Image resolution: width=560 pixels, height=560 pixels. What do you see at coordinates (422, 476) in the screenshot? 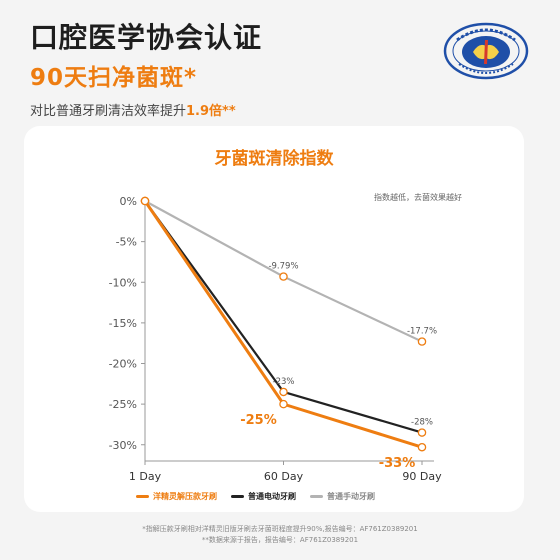
I see `x-tick-label: 90 Day` at bounding box center [422, 476].